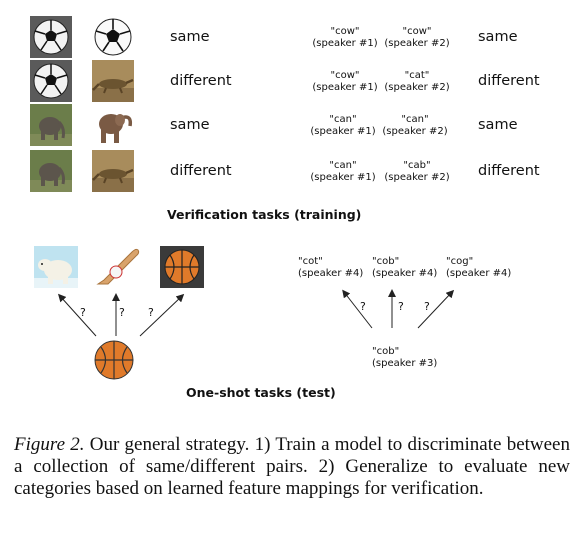  I want to click on baseball-bat-image, so click(117, 266).